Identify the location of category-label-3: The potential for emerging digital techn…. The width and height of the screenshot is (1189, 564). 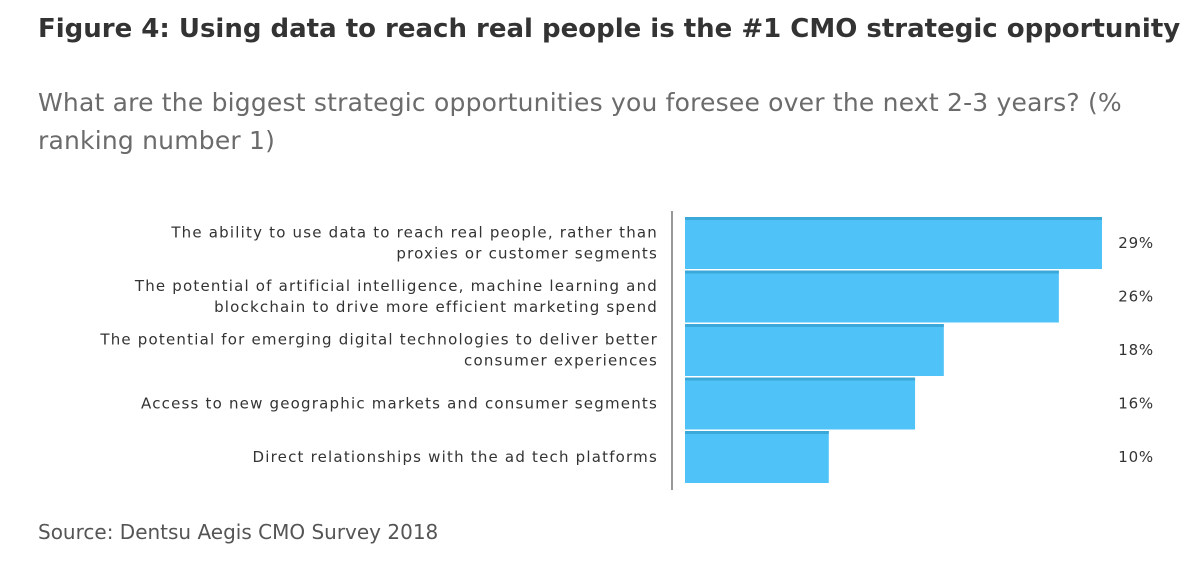
(378, 350).